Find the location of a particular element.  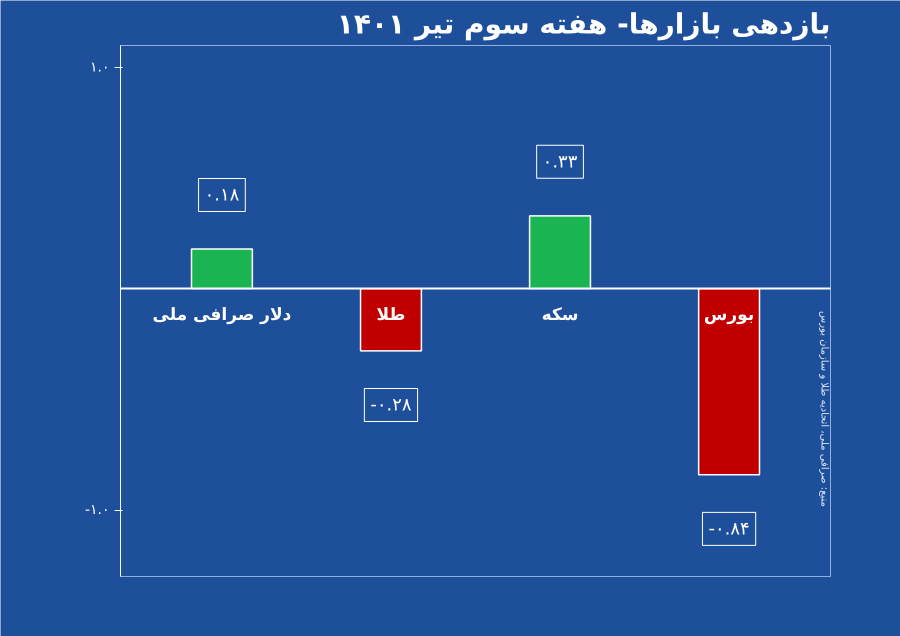

chart-title: بازدهی بازارها- هفته سوم تیر ۱۴۰۱ is located at coordinates (583, 24).